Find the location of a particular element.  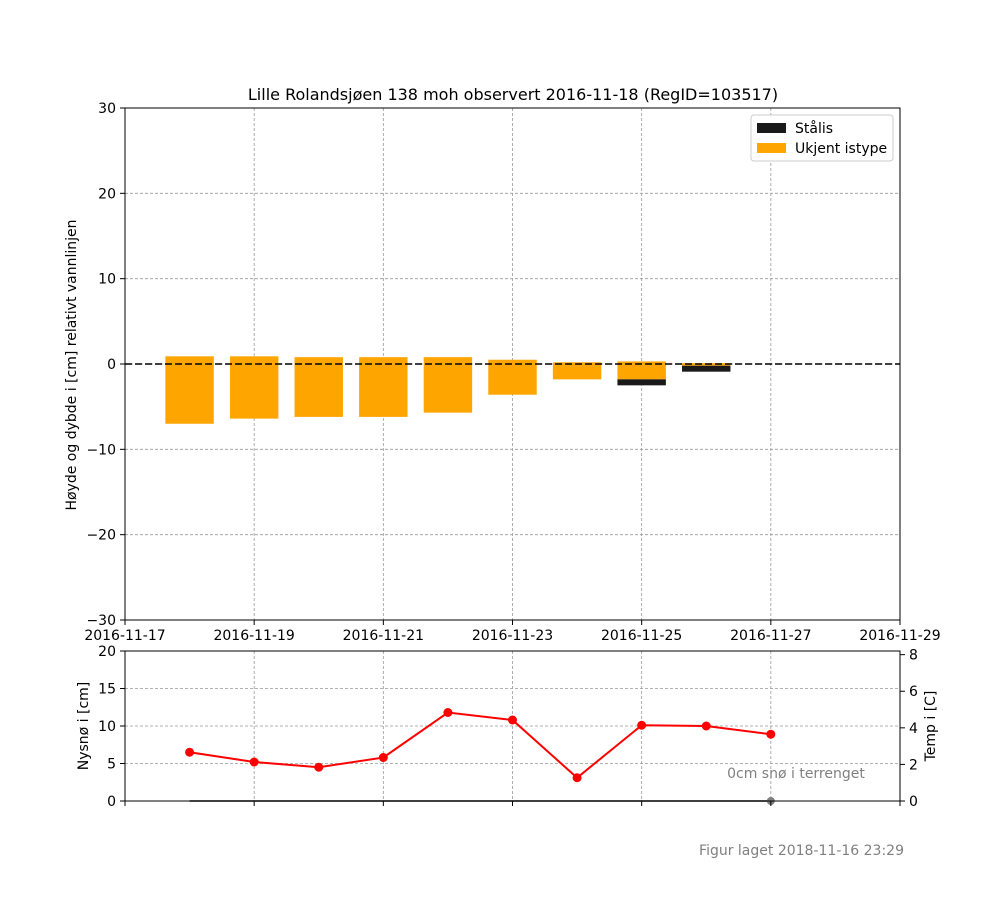

x-tick-label: 2016-11-29 is located at coordinates (899, 636).